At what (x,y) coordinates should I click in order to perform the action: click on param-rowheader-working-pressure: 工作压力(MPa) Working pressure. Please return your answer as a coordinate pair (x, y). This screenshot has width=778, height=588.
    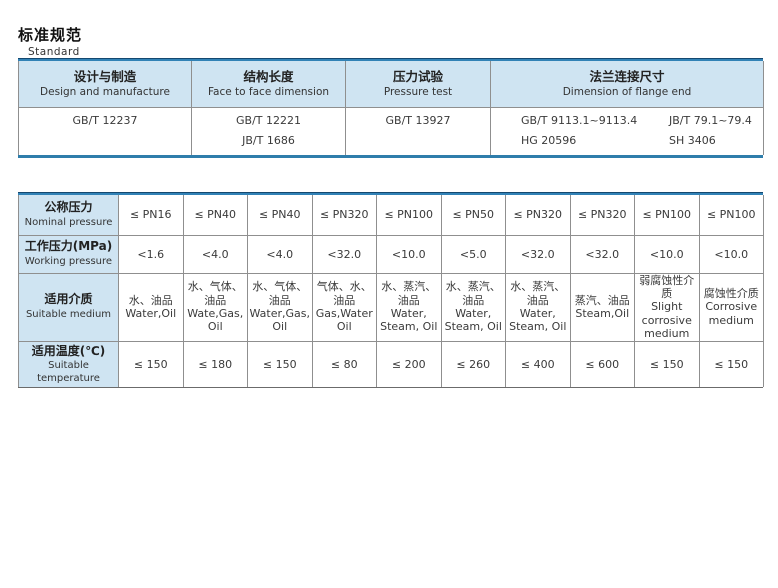
    Looking at the image, I should click on (68, 254).